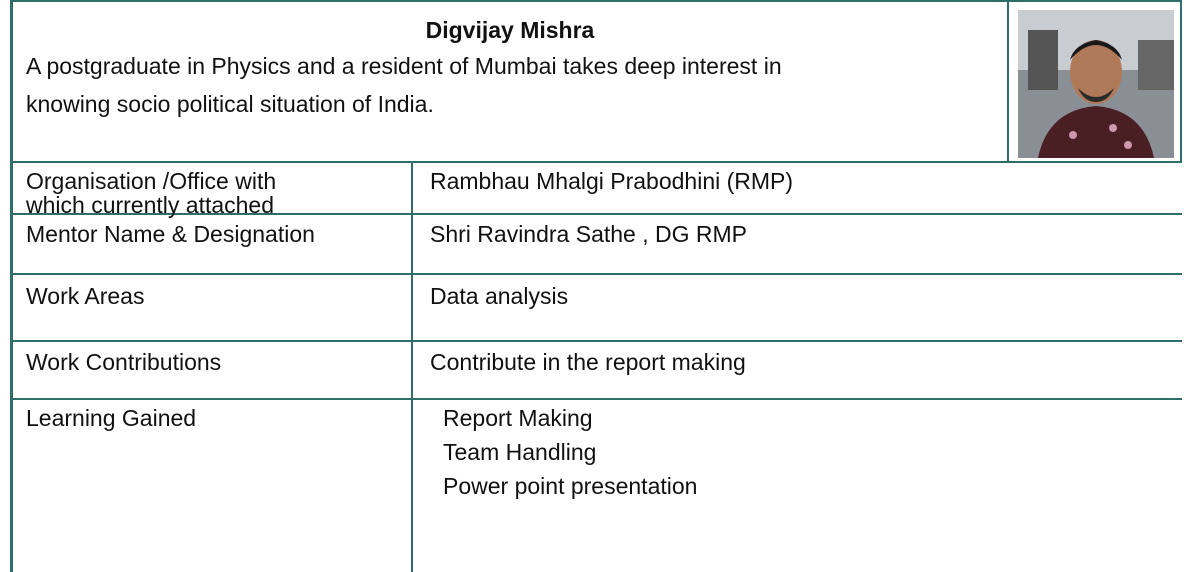  What do you see at coordinates (85, 296) in the screenshot?
I see `row-label: Work Areas` at bounding box center [85, 296].